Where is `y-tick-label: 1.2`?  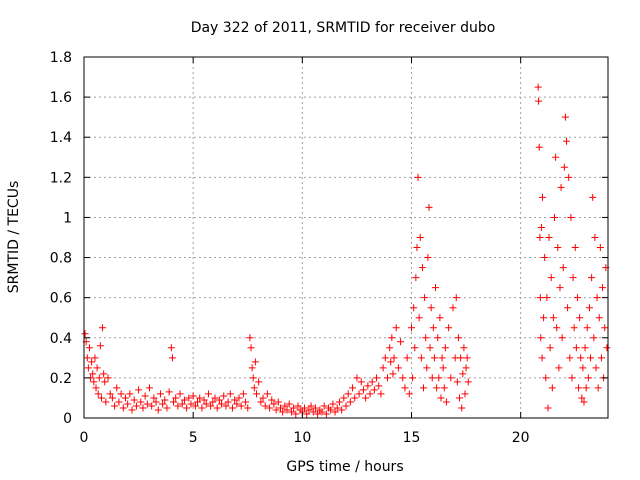
y-tick-label: 1.2 is located at coordinates (61, 178).